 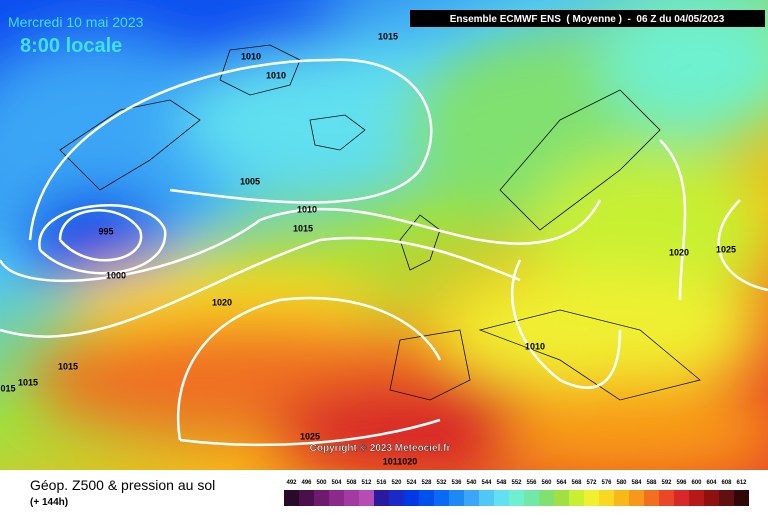 What do you see at coordinates (726, 483) in the screenshot?
I see `scale-label: 608` at bounding box center [726, 483].